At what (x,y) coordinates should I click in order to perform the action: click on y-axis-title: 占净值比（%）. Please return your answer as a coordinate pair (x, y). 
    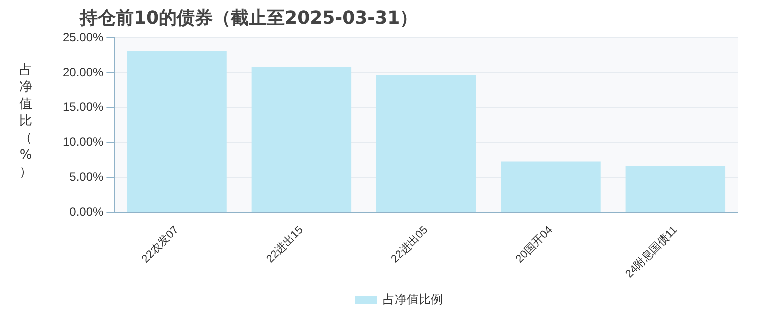
    Looking at the image, I should click on (26, 121).